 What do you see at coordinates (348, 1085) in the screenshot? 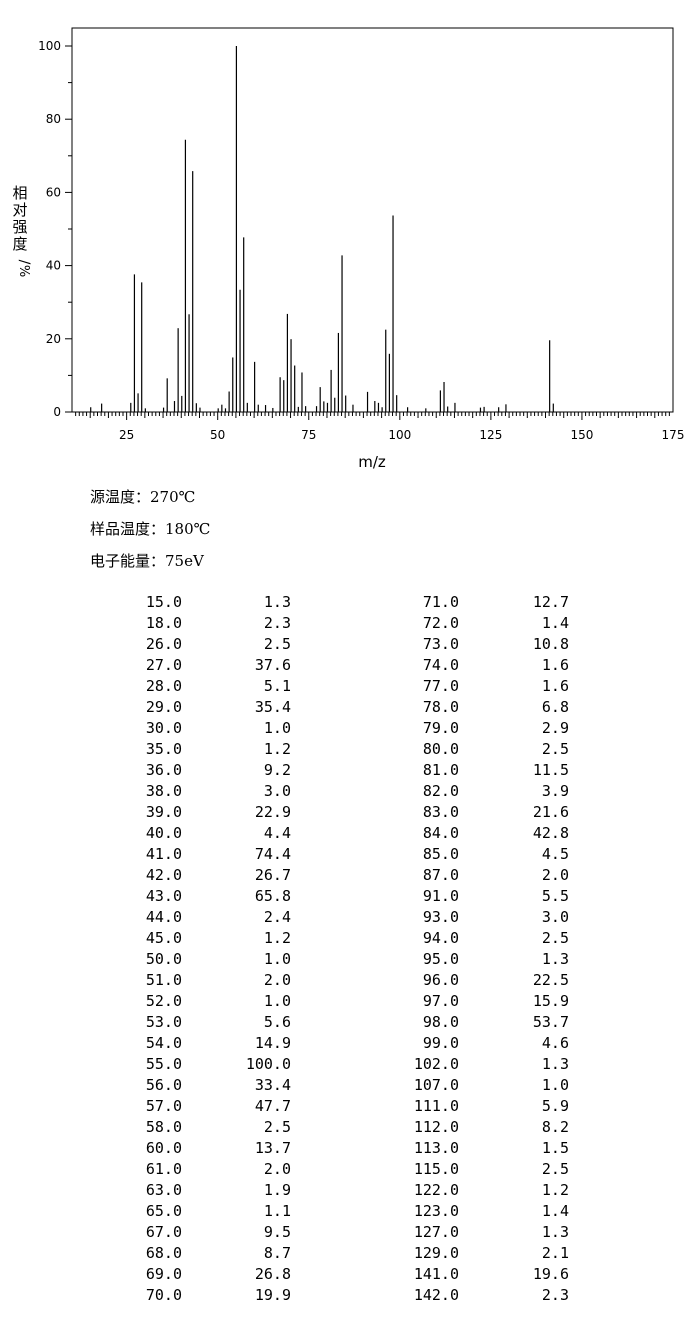
I see `table-row: 56.0 33.4 107.0 1.0` at bounding box center [348, 1085].